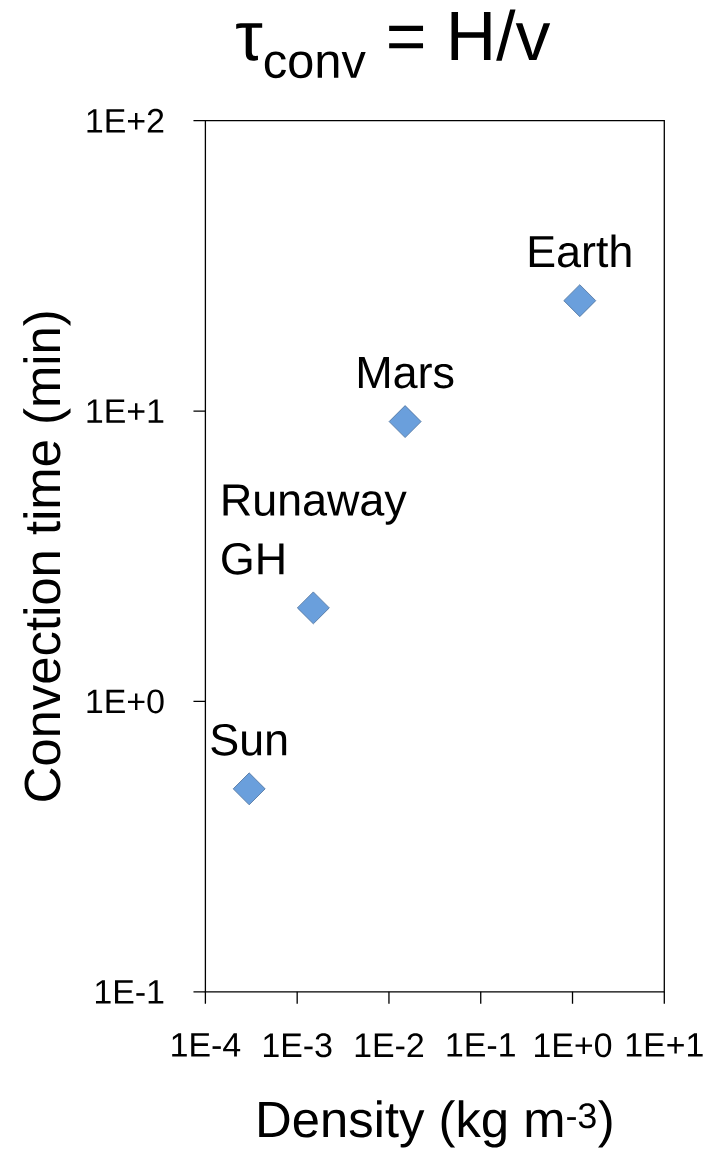 This screenshot has height=1151, width=704. Describe the element at coordinates (664, 1045) in the screenshot. I see `x-tick-label: 1E+1` at that location.